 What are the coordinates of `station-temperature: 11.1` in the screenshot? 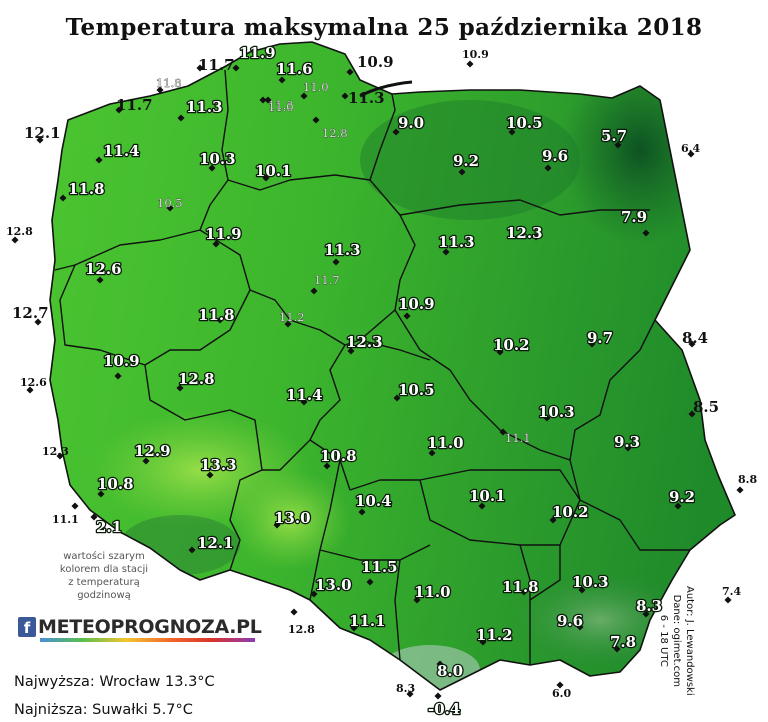 It's located at (518, 438).